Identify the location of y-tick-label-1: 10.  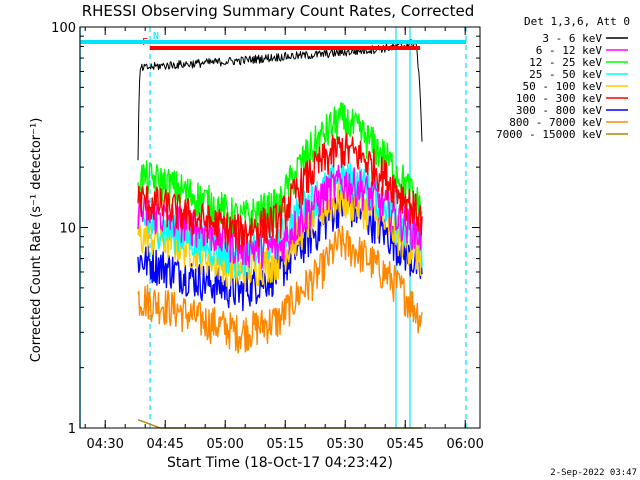
(67, 229).